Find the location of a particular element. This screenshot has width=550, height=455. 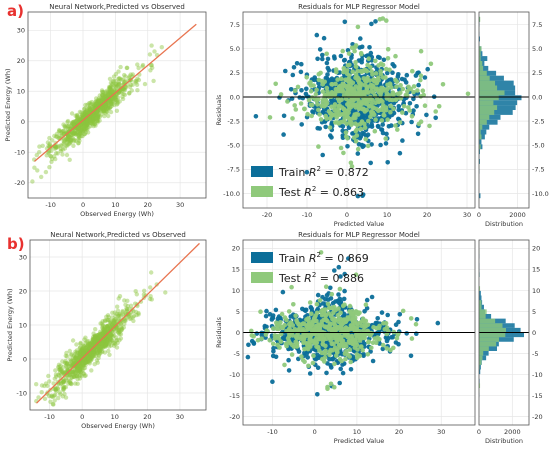

y-tick-label: 0 is located at coordinates (23, 122).